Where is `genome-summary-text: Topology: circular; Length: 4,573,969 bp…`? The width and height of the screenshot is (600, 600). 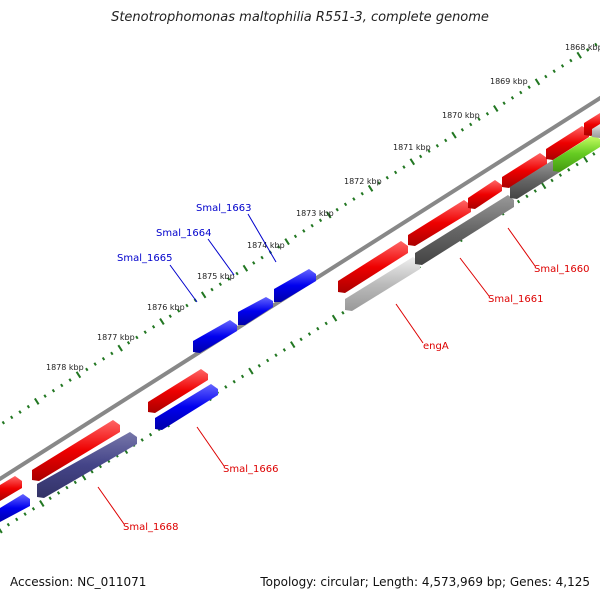
genome-summary-text: Topology: circular; Length: 4,573,969 bp… is located at coordinates (425, 582).